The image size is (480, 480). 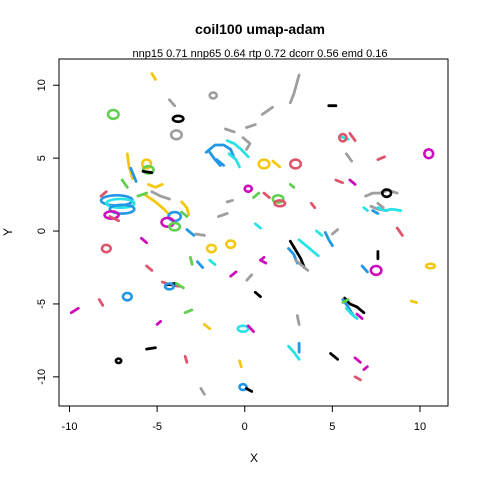 What do you see at coordinates (244, 419) in the screenshot?
I see `x-axis: -10 -5 0 5 10` at bounding box center [244, 419].